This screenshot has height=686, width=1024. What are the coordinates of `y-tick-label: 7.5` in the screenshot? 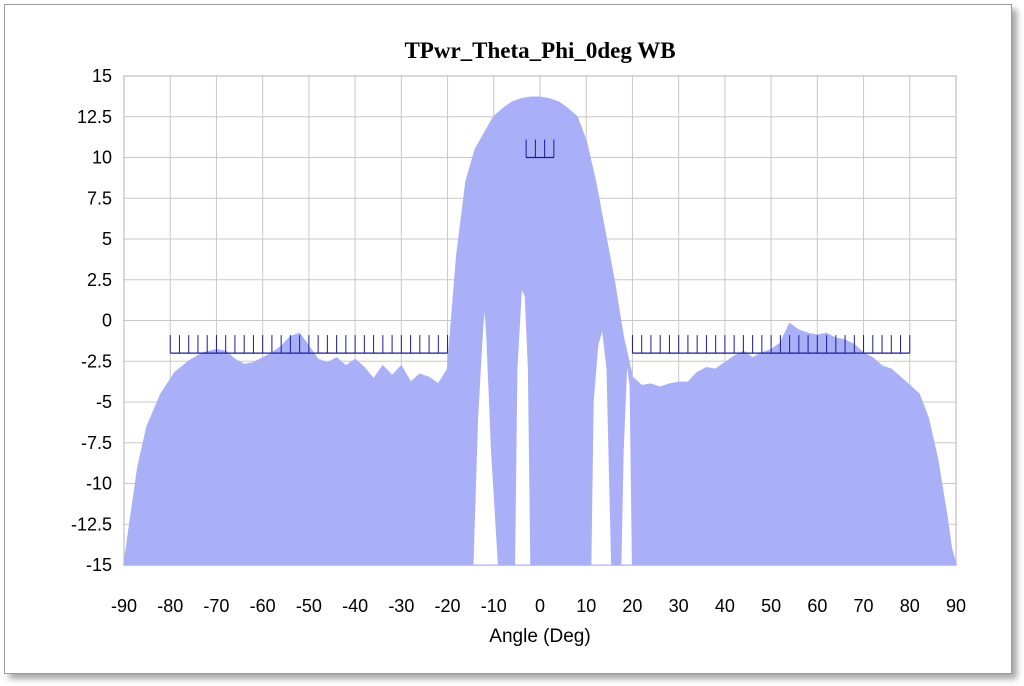 It's located at (99, 198).